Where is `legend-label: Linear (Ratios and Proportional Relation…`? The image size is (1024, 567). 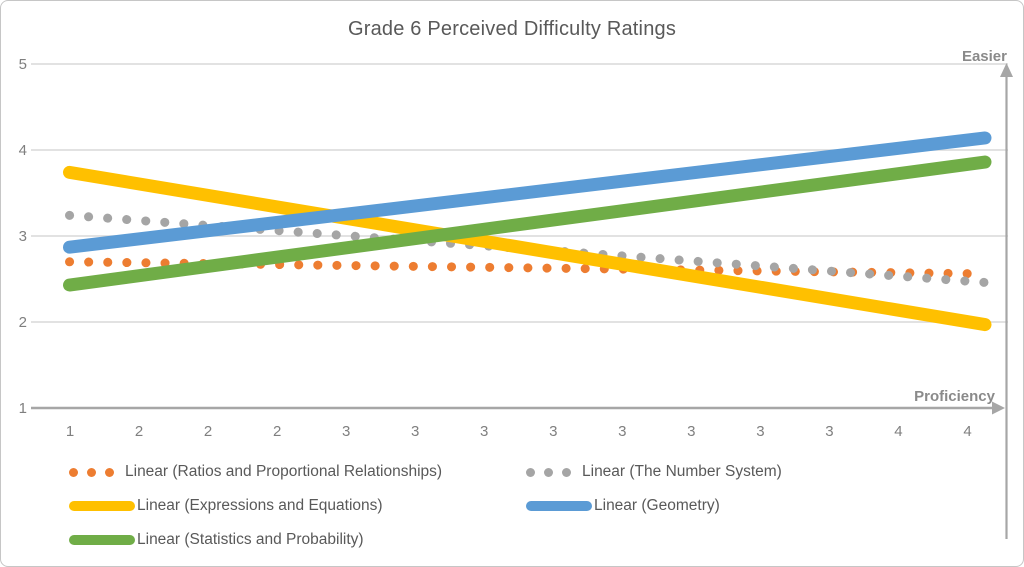 legend-label: Linear (Ratios and Proportional Relation… is located at coordinates (284, 471).